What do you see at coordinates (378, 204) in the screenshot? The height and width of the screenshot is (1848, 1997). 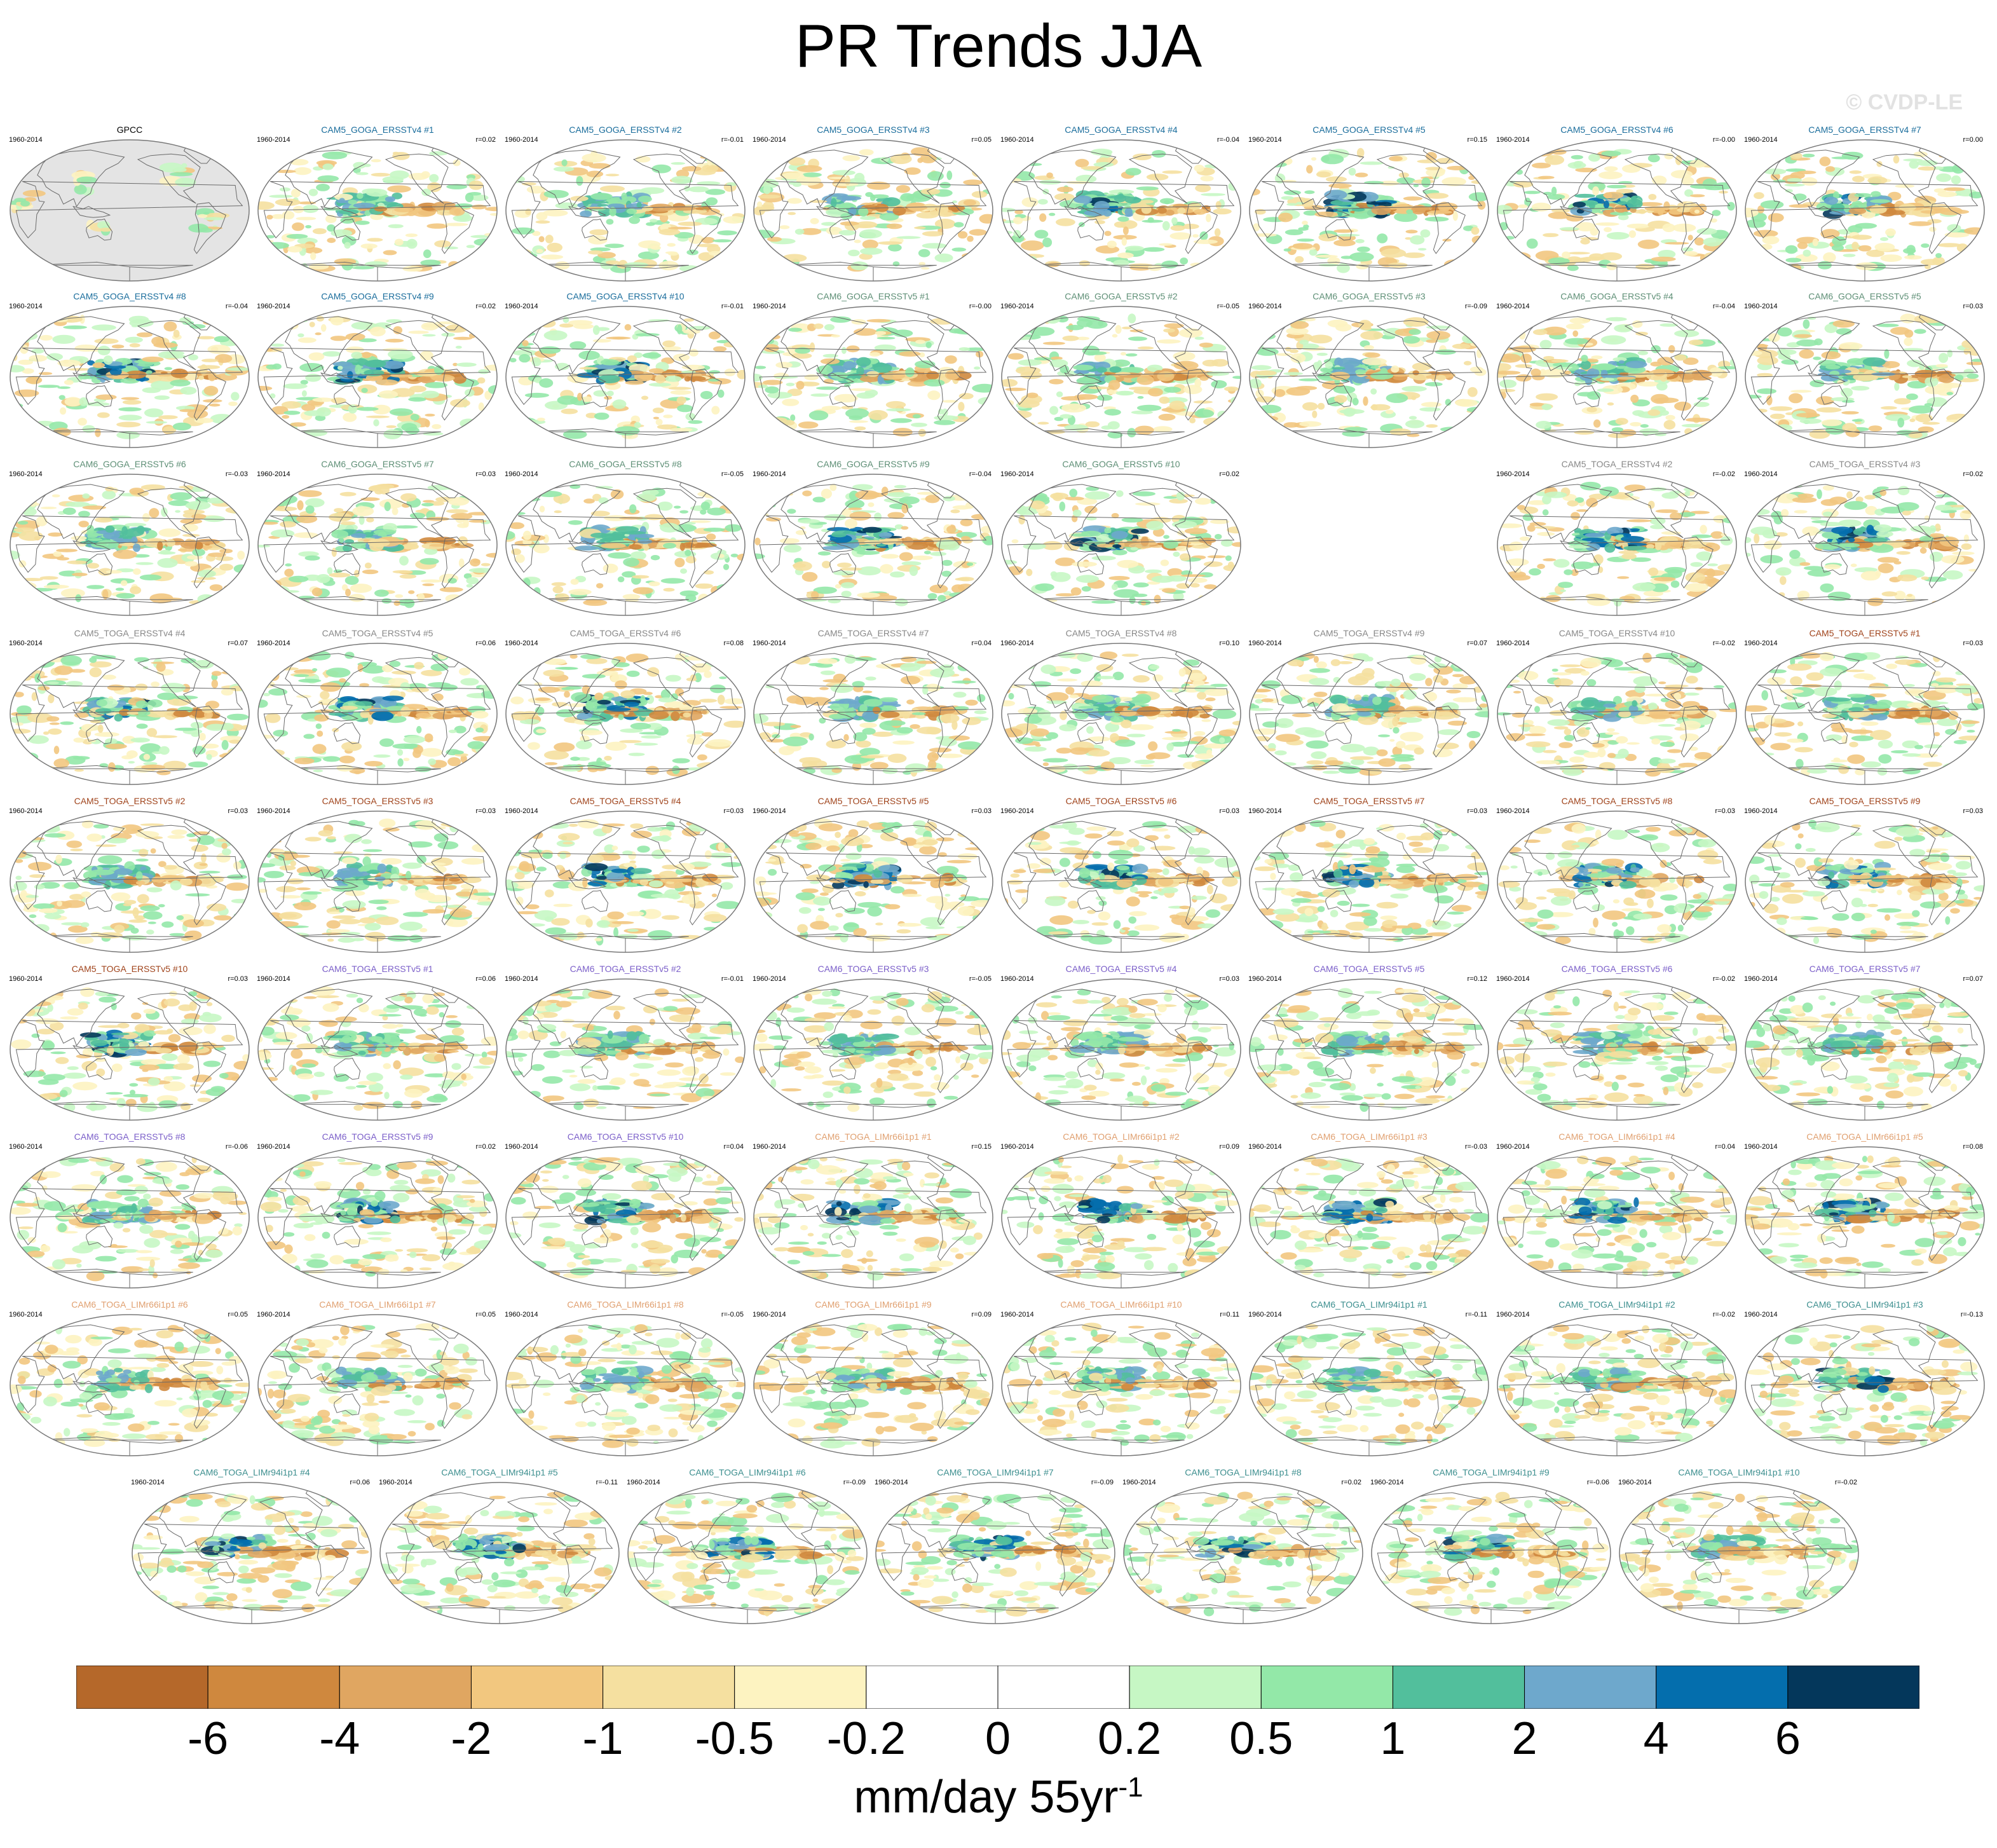 I see `map-panel: CAM5_GOGA_ERSSTv4 #1 1960-2014 r=0.02` at bounding box center [378, 204].